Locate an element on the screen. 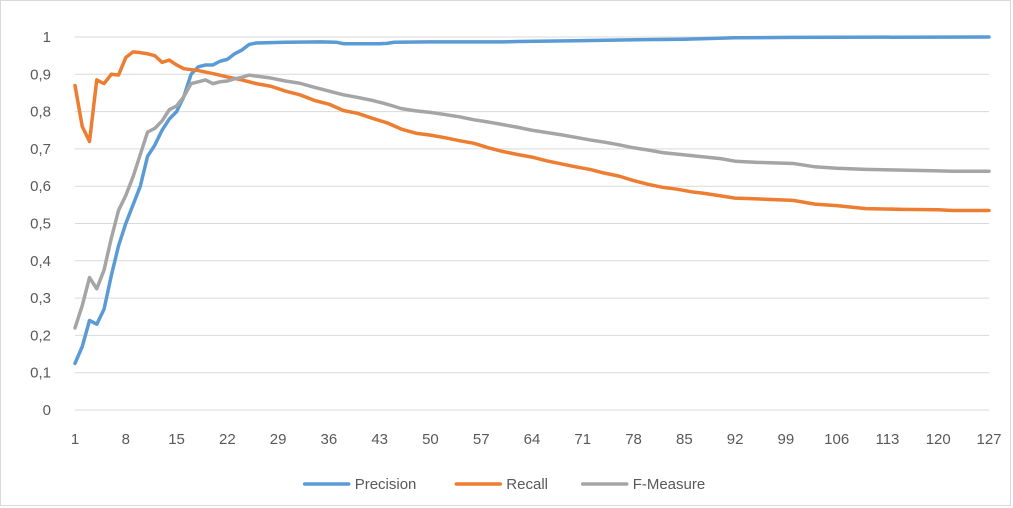 Image resolution: width=1013 pixels, height=508 pixels. x-tick-label: 113 is located at coordinates (887, 439).